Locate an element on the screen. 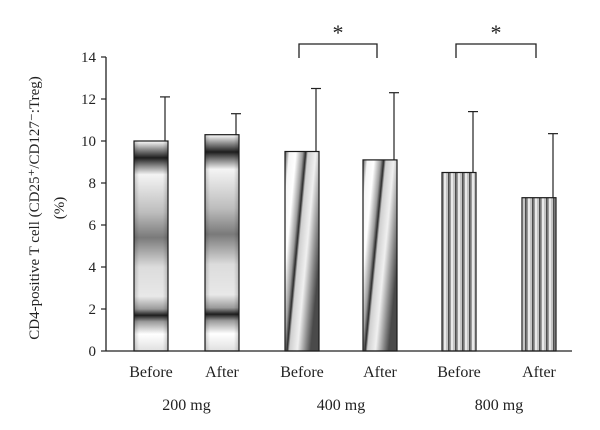  y-tick-label: 10 is located at coordinates (88, 142).